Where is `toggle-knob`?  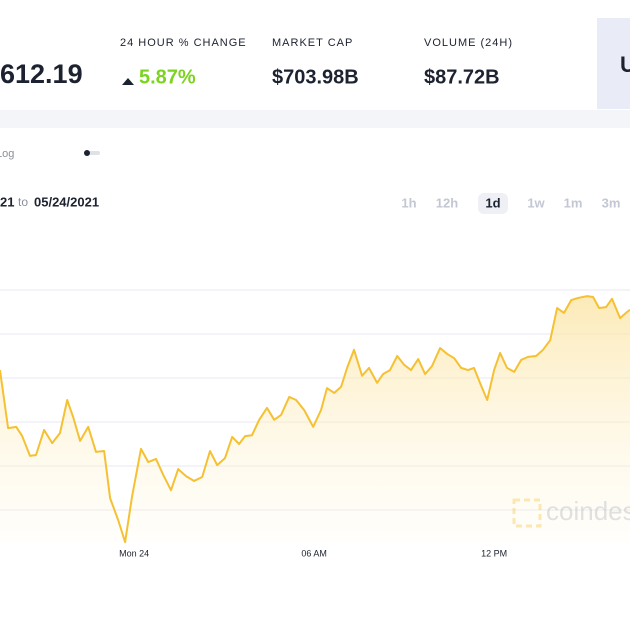
toggle-knob is located at coordinates (87, 153).